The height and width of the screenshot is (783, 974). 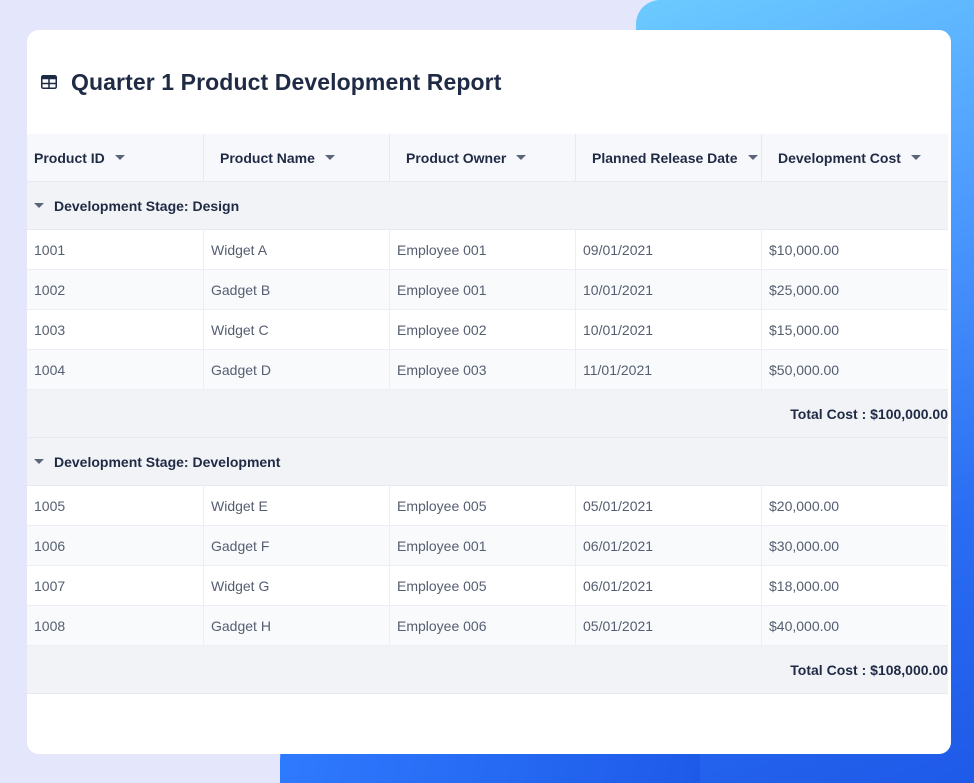 I want to click on cell-development-cost: $20,000.00, so click(x=804, y=505).